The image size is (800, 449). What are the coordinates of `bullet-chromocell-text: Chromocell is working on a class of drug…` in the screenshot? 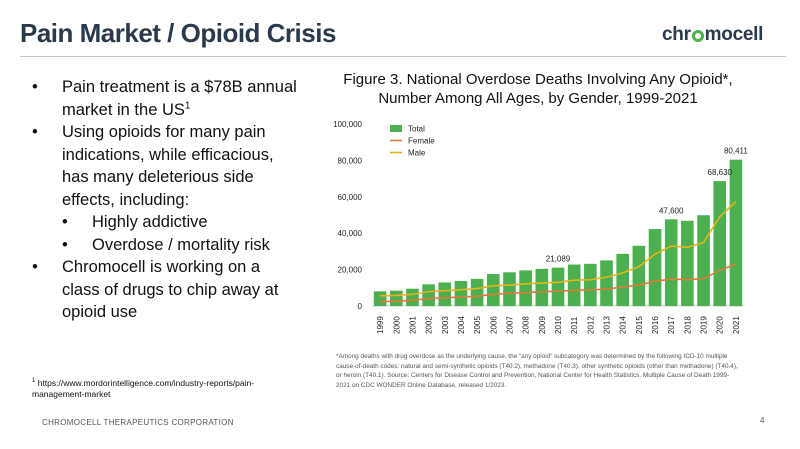 It's located at (170, 289).